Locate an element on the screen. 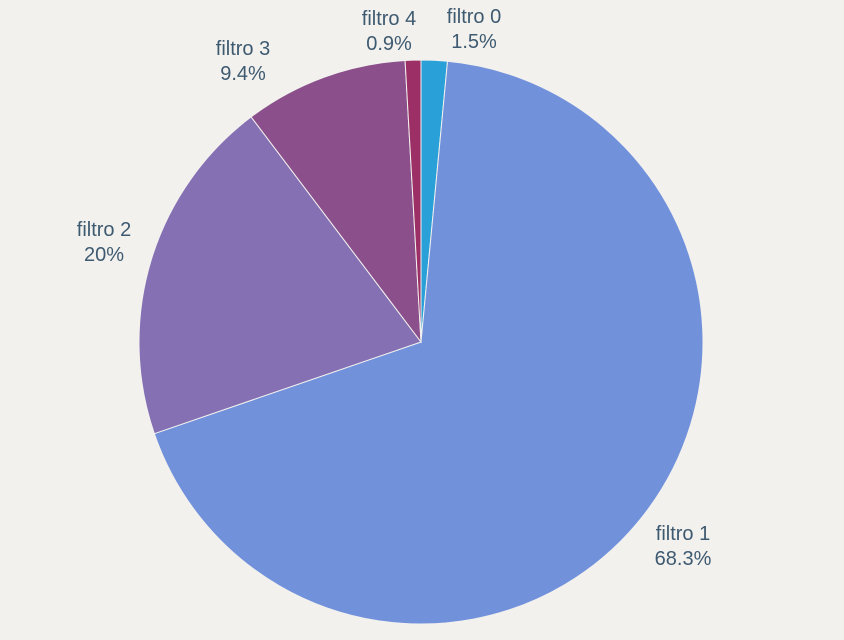  slice-category-label: filtro 2 is located at coordinates (104, 230).